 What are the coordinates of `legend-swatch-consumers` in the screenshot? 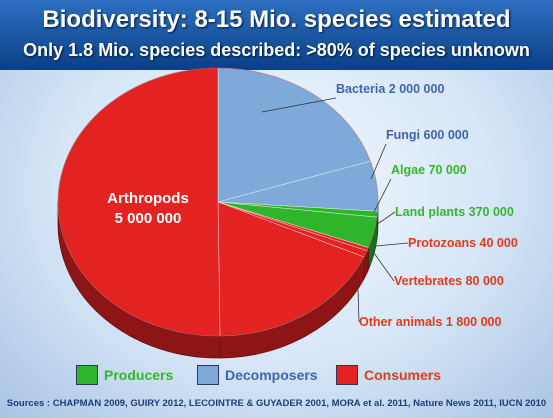 It's located at (347, 375).